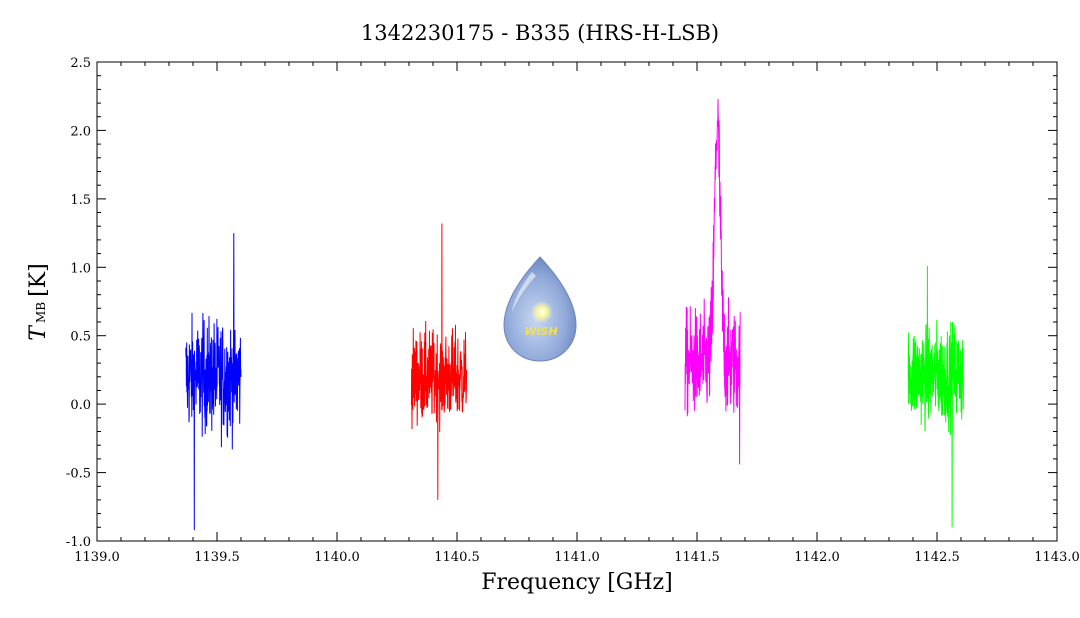 The height and width of the screenshot is (618, 1080). I want to click on y-tick-label: -1.0, so click(78, 542).